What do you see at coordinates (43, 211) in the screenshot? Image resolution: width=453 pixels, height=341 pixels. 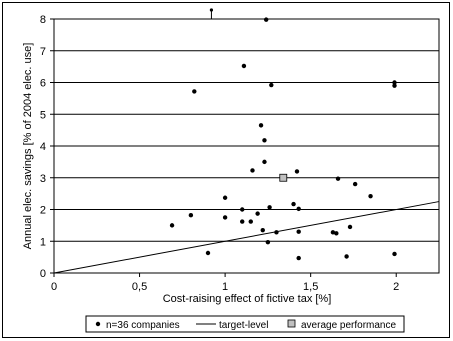 I see `y-tick-label: 2` at bounding box center [43, 211].